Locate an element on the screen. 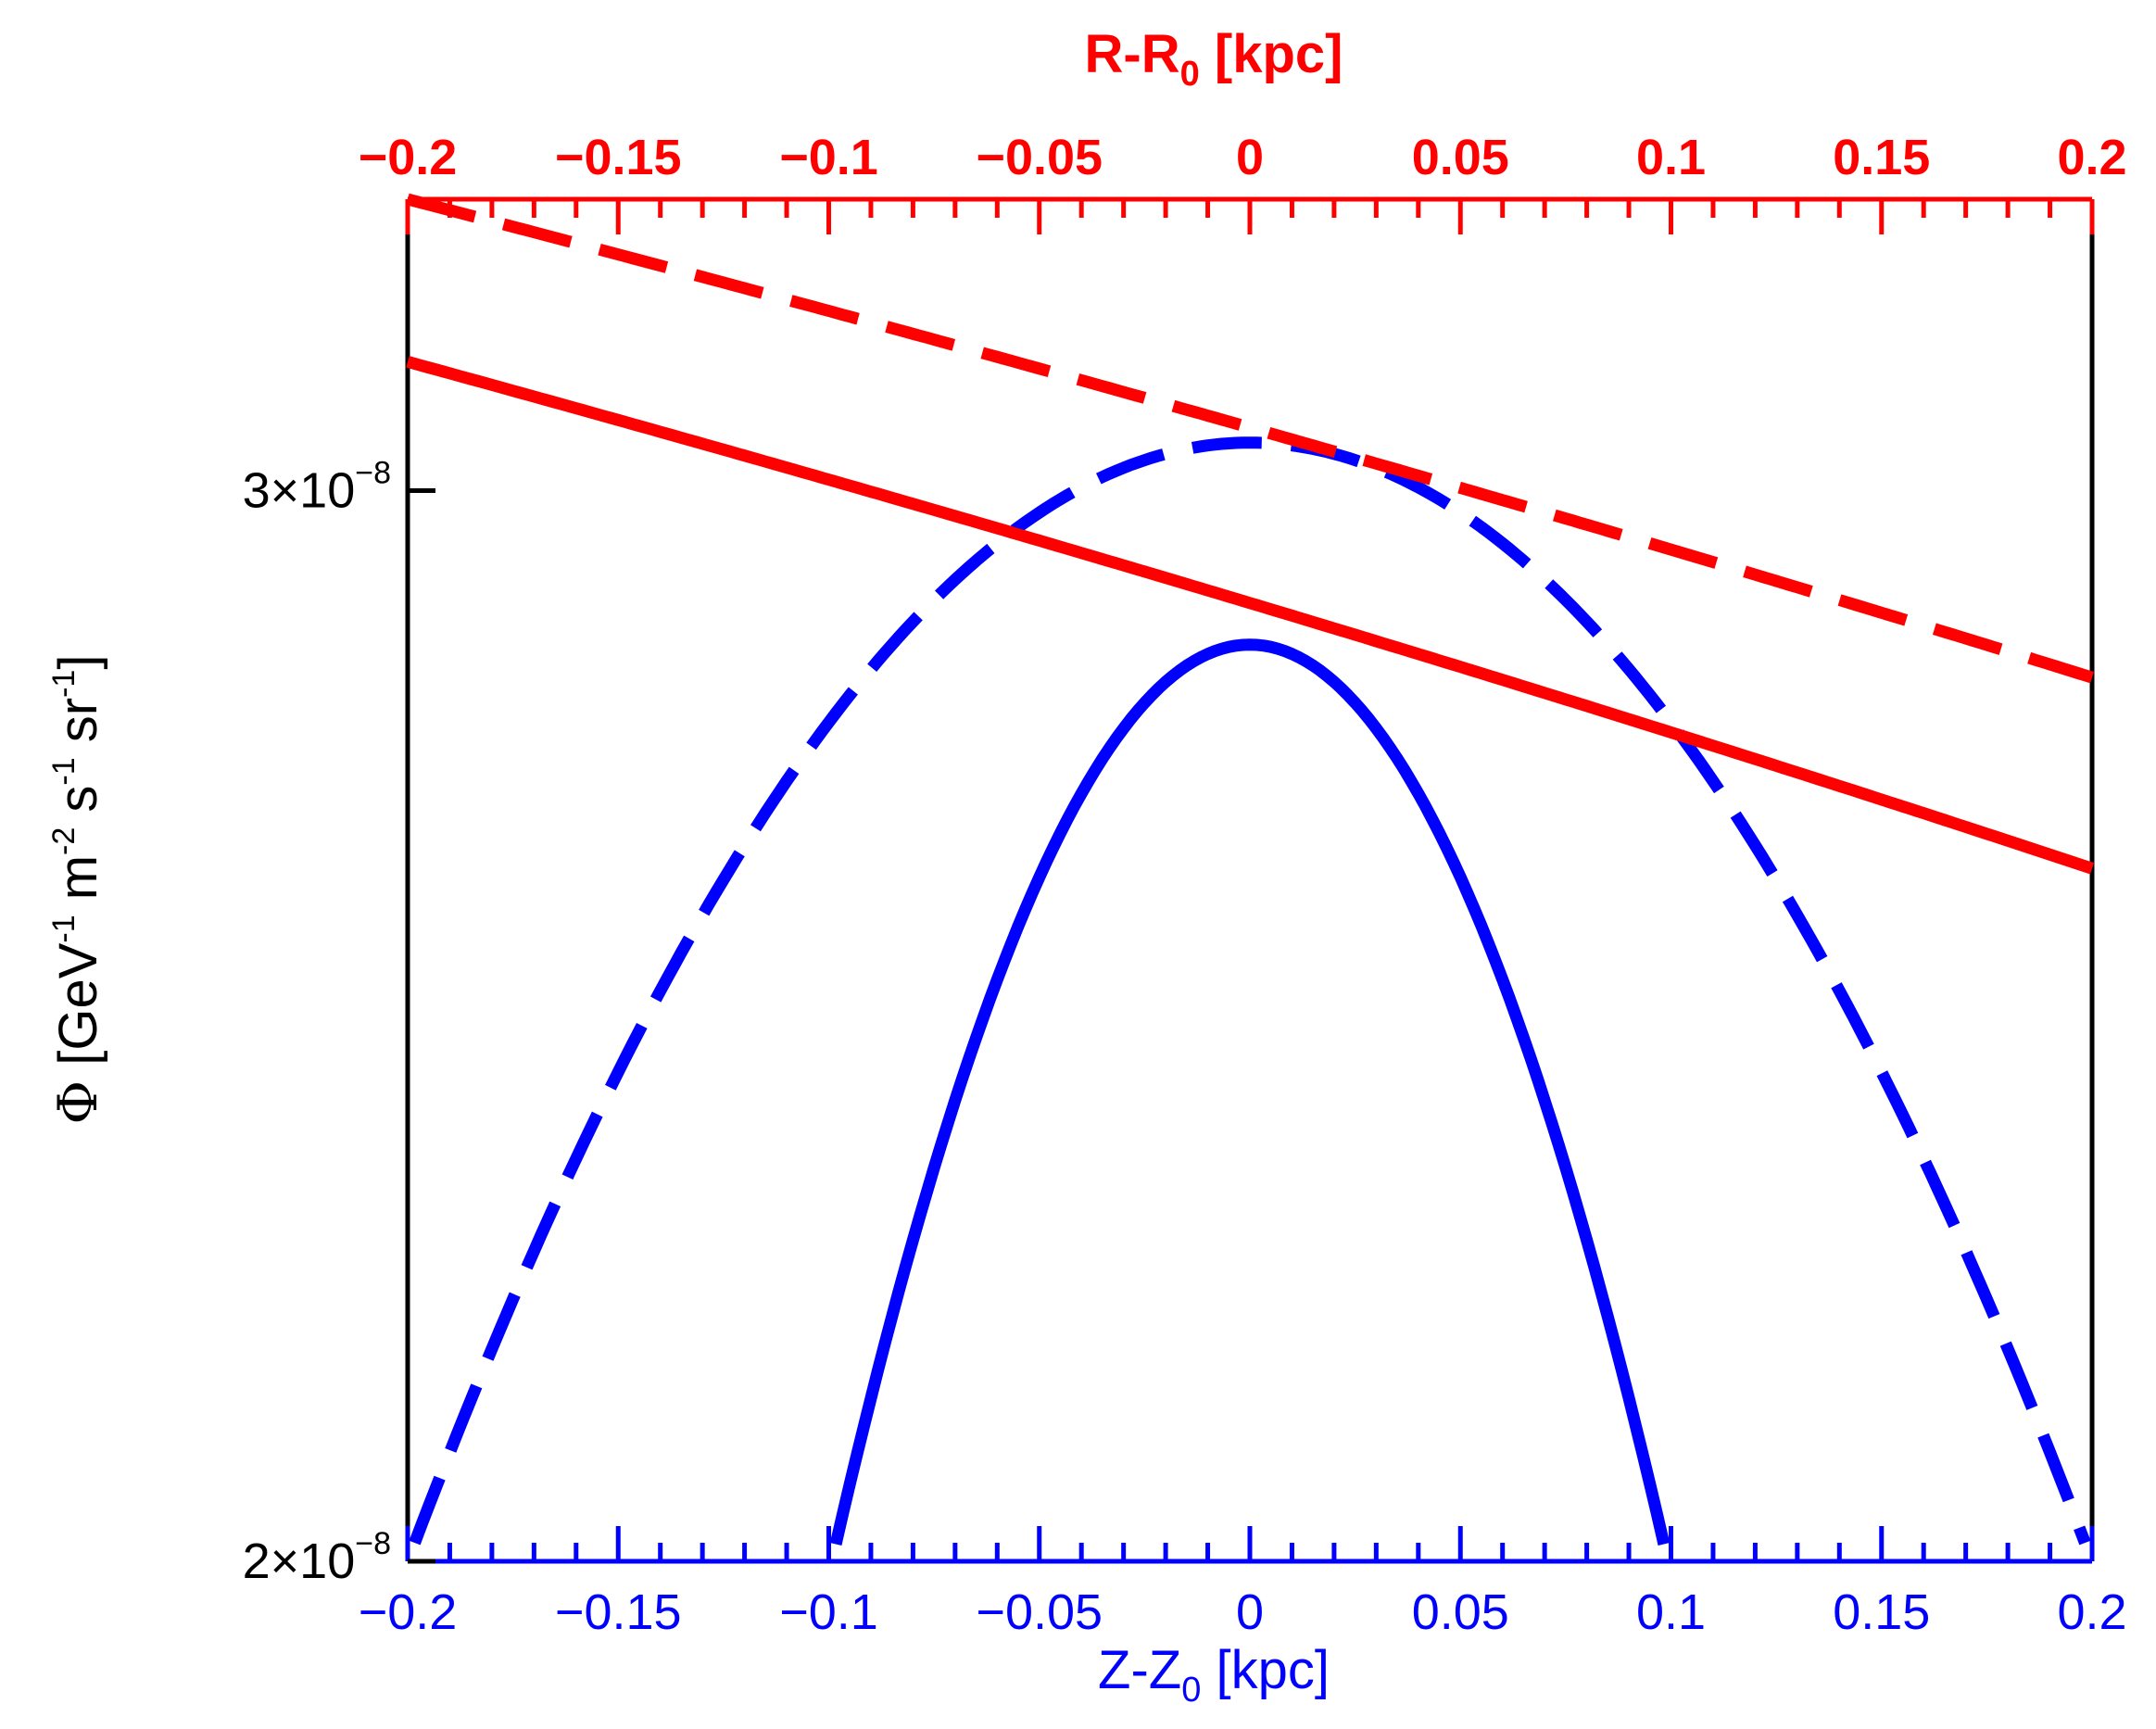  bottom-tick-label: 0.2 is located at coordinates (2091, 1612).